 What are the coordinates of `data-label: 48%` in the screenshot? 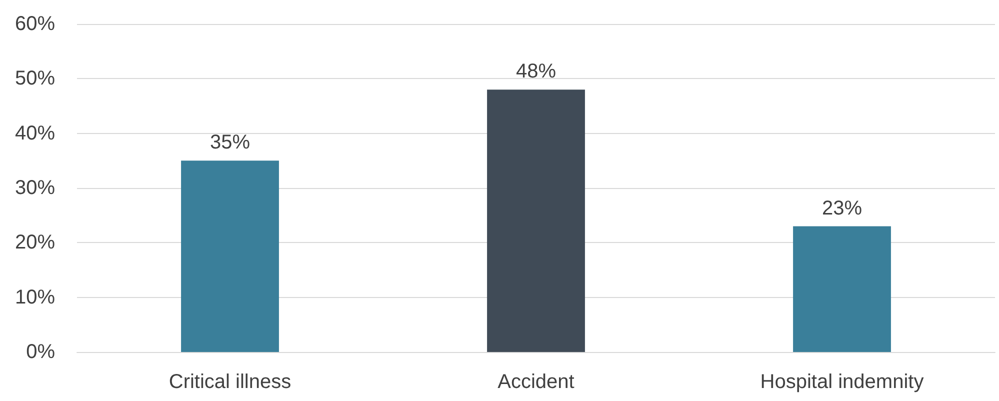 It's located at (536, 71).